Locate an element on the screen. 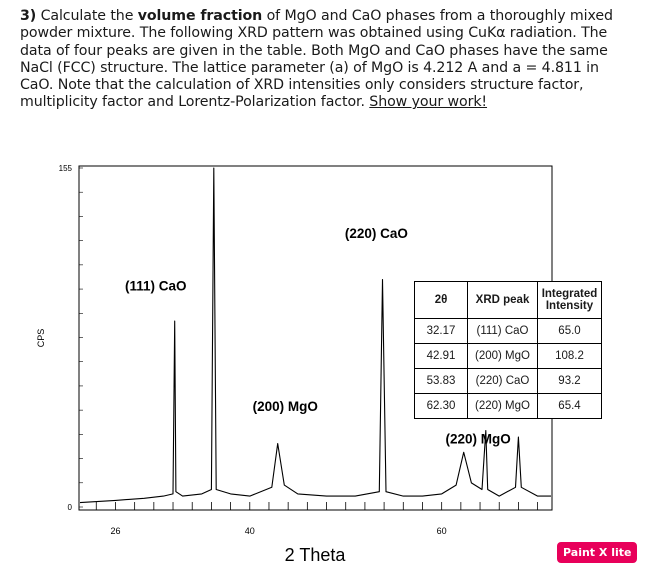 This screenshot has width=647, height=574. table-row: 32.17 (111) CaO 65.0 is located at coordinates (508, 331).